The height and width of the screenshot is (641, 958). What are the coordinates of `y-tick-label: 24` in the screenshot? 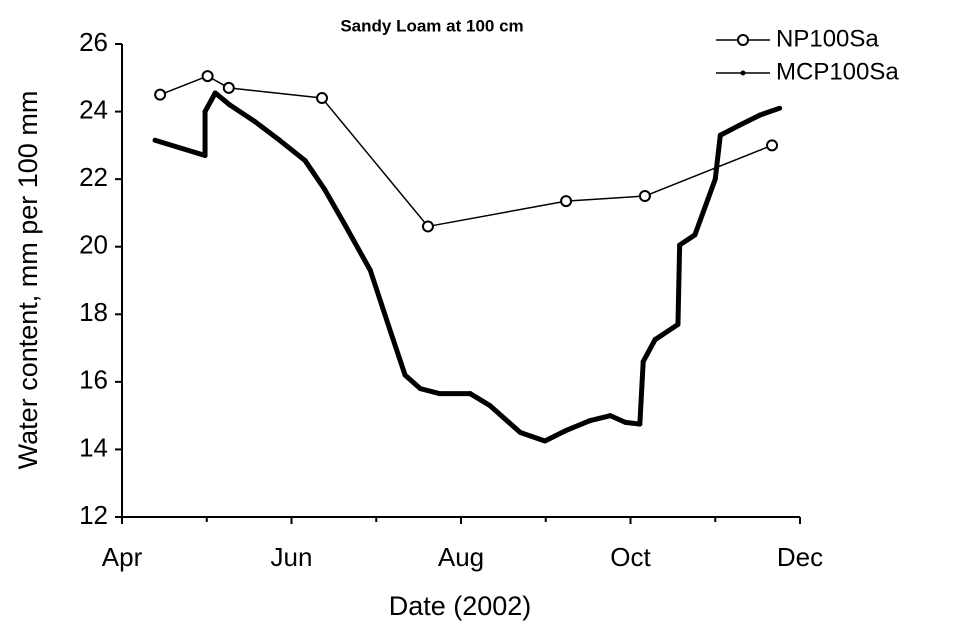 It's located at (93, 109).